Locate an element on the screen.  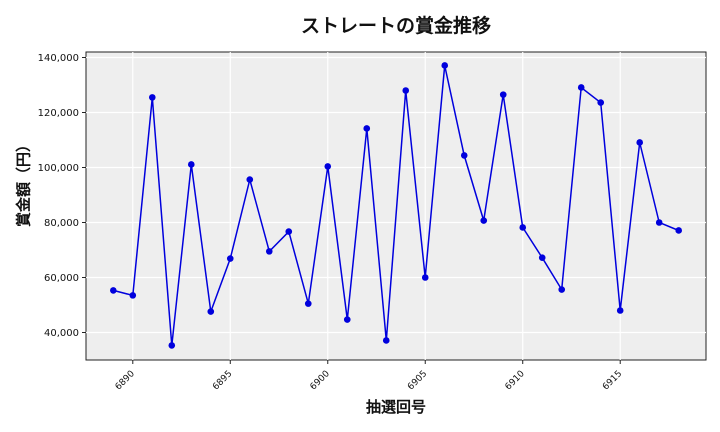
y-axis-ticks: 40,000 60,000 80,000 100,000 120,000 140,000 is located at coordinates (62, 196).